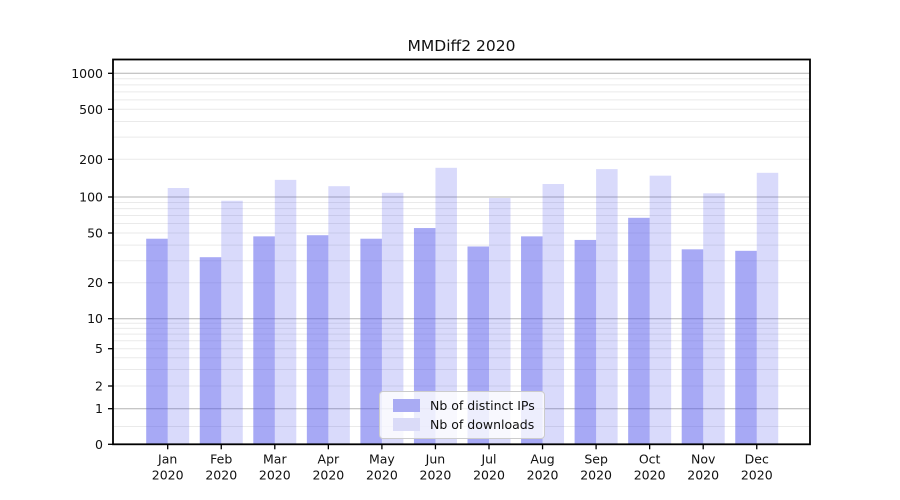 The width and height of the screenshot is (900, 500). What do you see at coordinates (650, 474) in the screenshot?
I see `x-tick-label-year-oct: 2020` at bounding box center [650, 474].